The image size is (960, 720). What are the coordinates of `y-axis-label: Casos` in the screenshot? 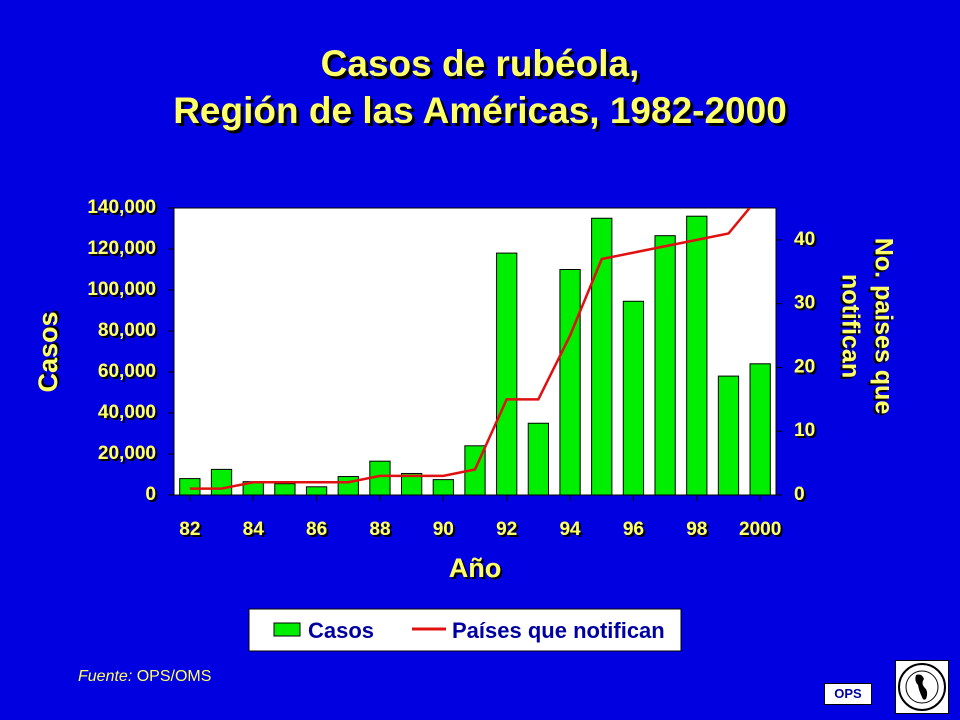 It's located at (48, 351).